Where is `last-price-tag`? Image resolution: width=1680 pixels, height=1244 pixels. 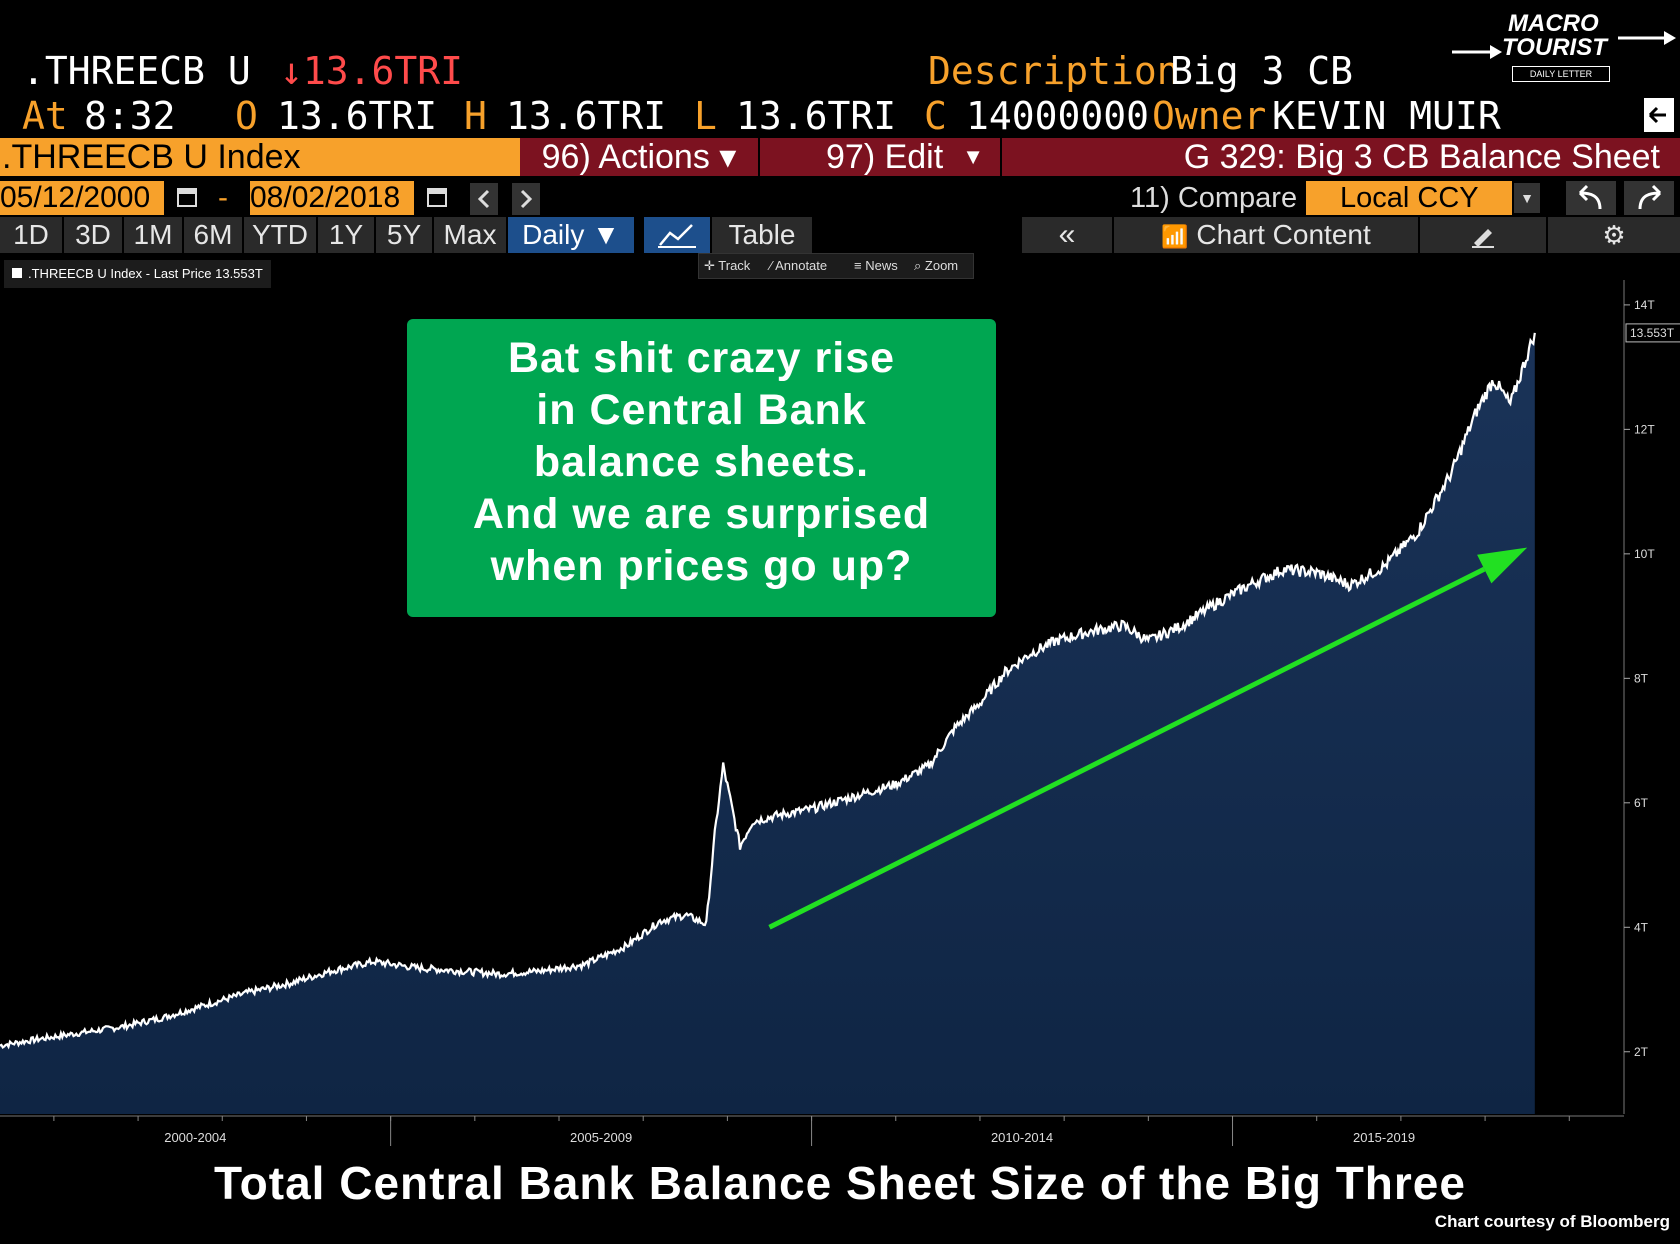
last-price-tag is located at coordinates (1652, 333).